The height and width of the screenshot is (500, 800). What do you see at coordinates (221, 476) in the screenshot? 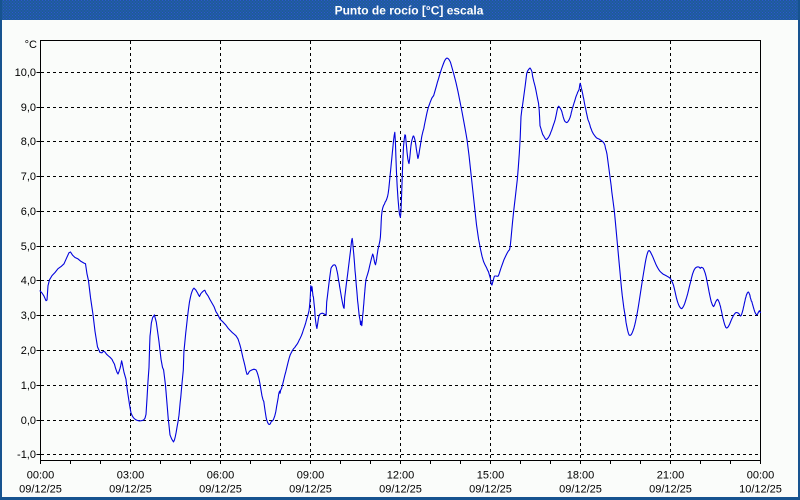
I see `svg-text: 06:00` at bounding box center [221, 476].